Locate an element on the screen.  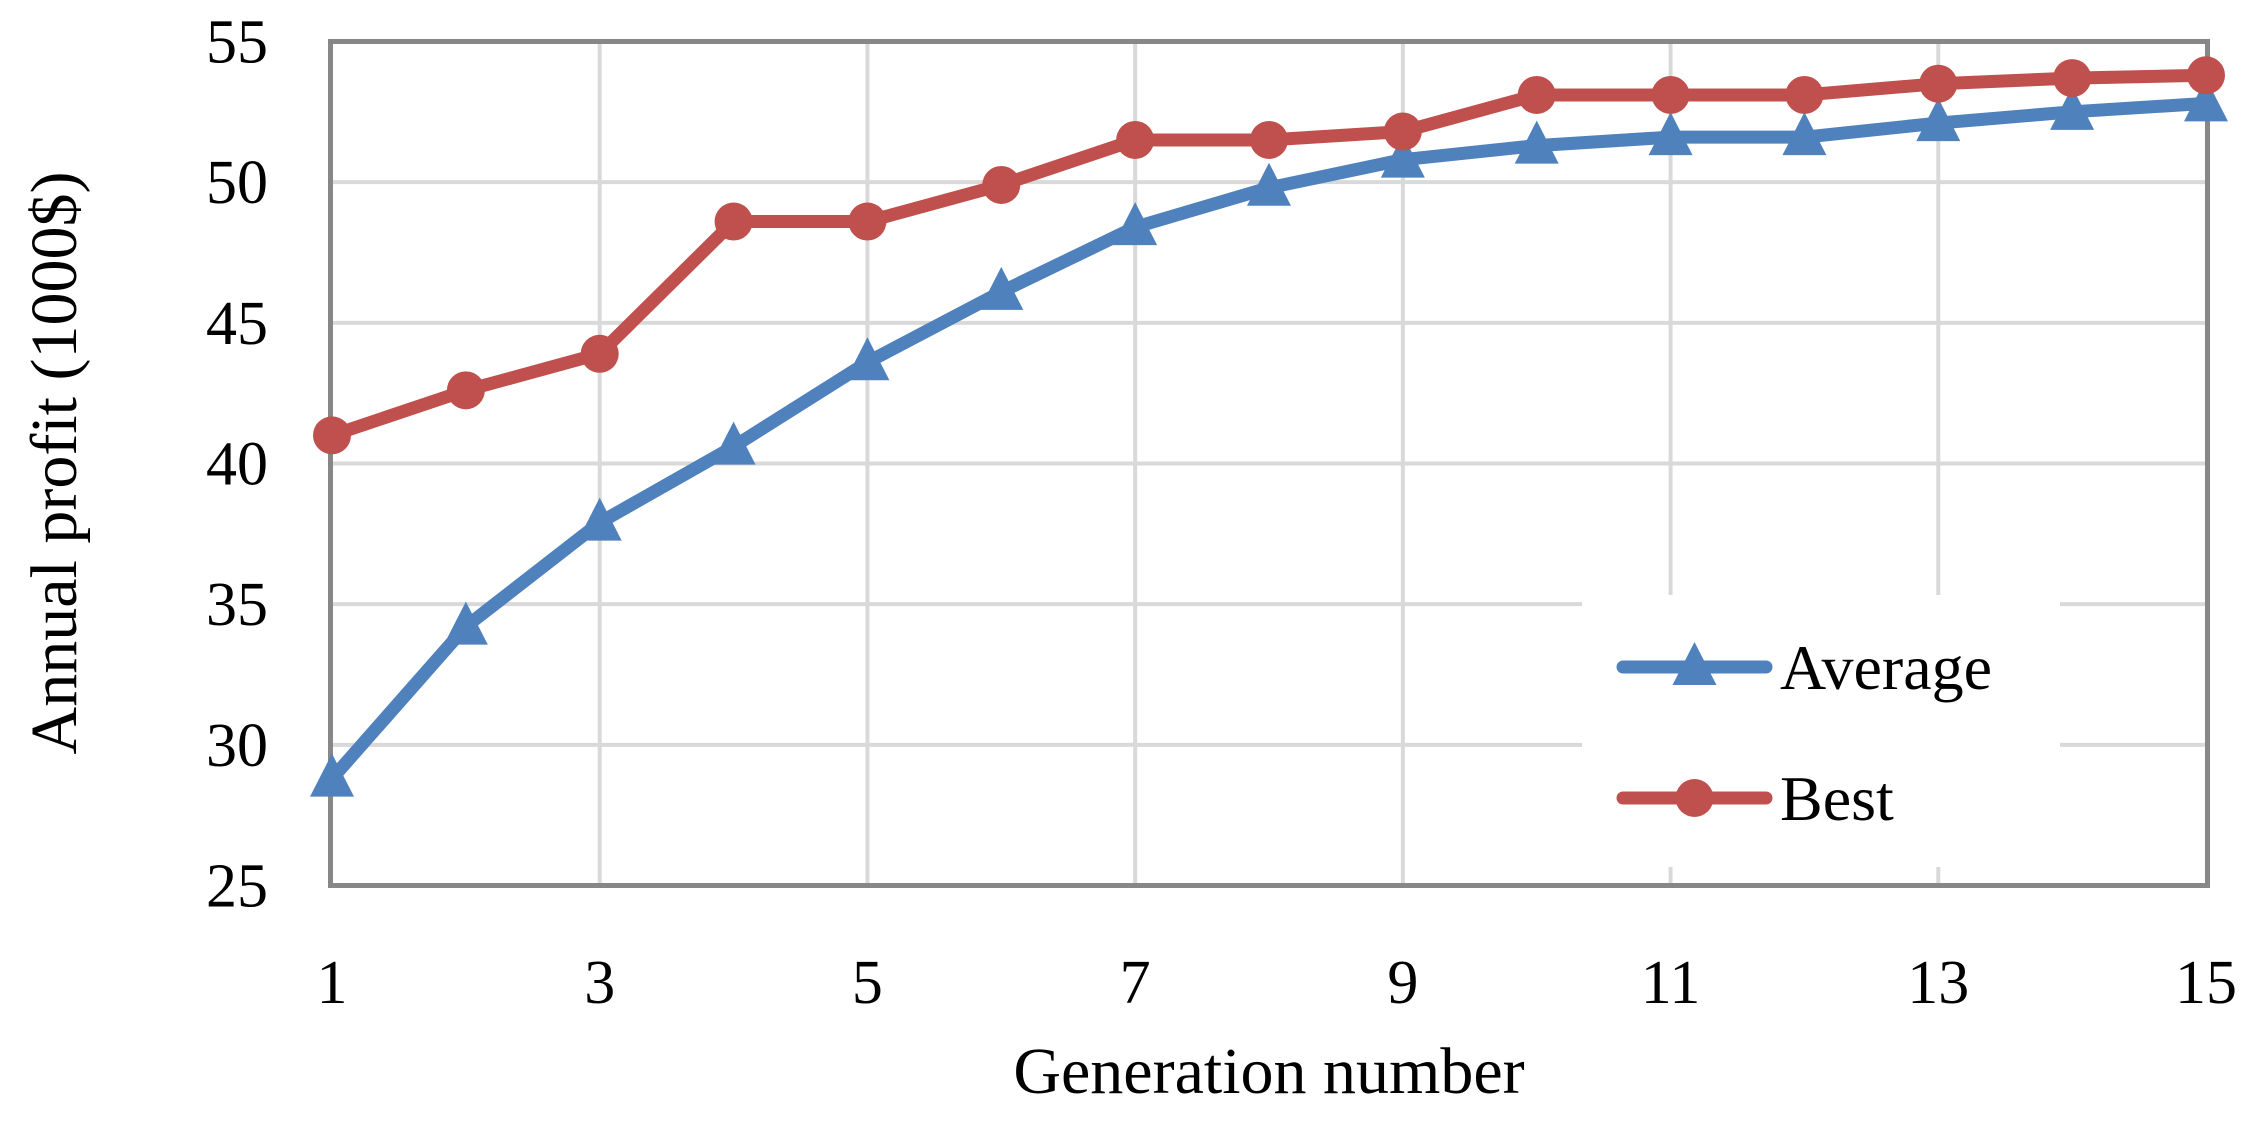
y-tick-label: 55 is located at coordinates (237, 43).